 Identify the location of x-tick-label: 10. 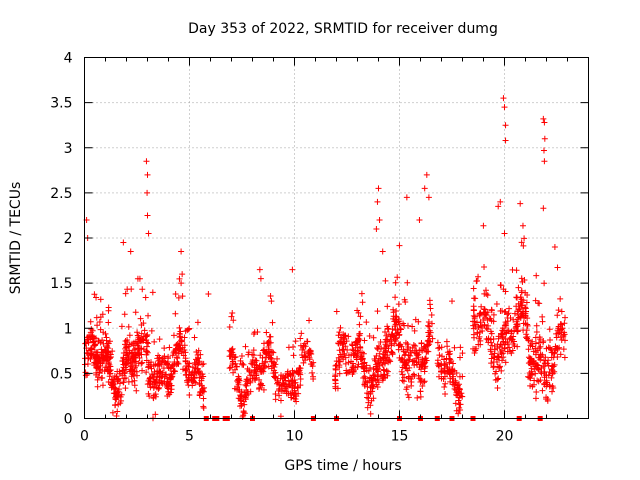
(295, 437).